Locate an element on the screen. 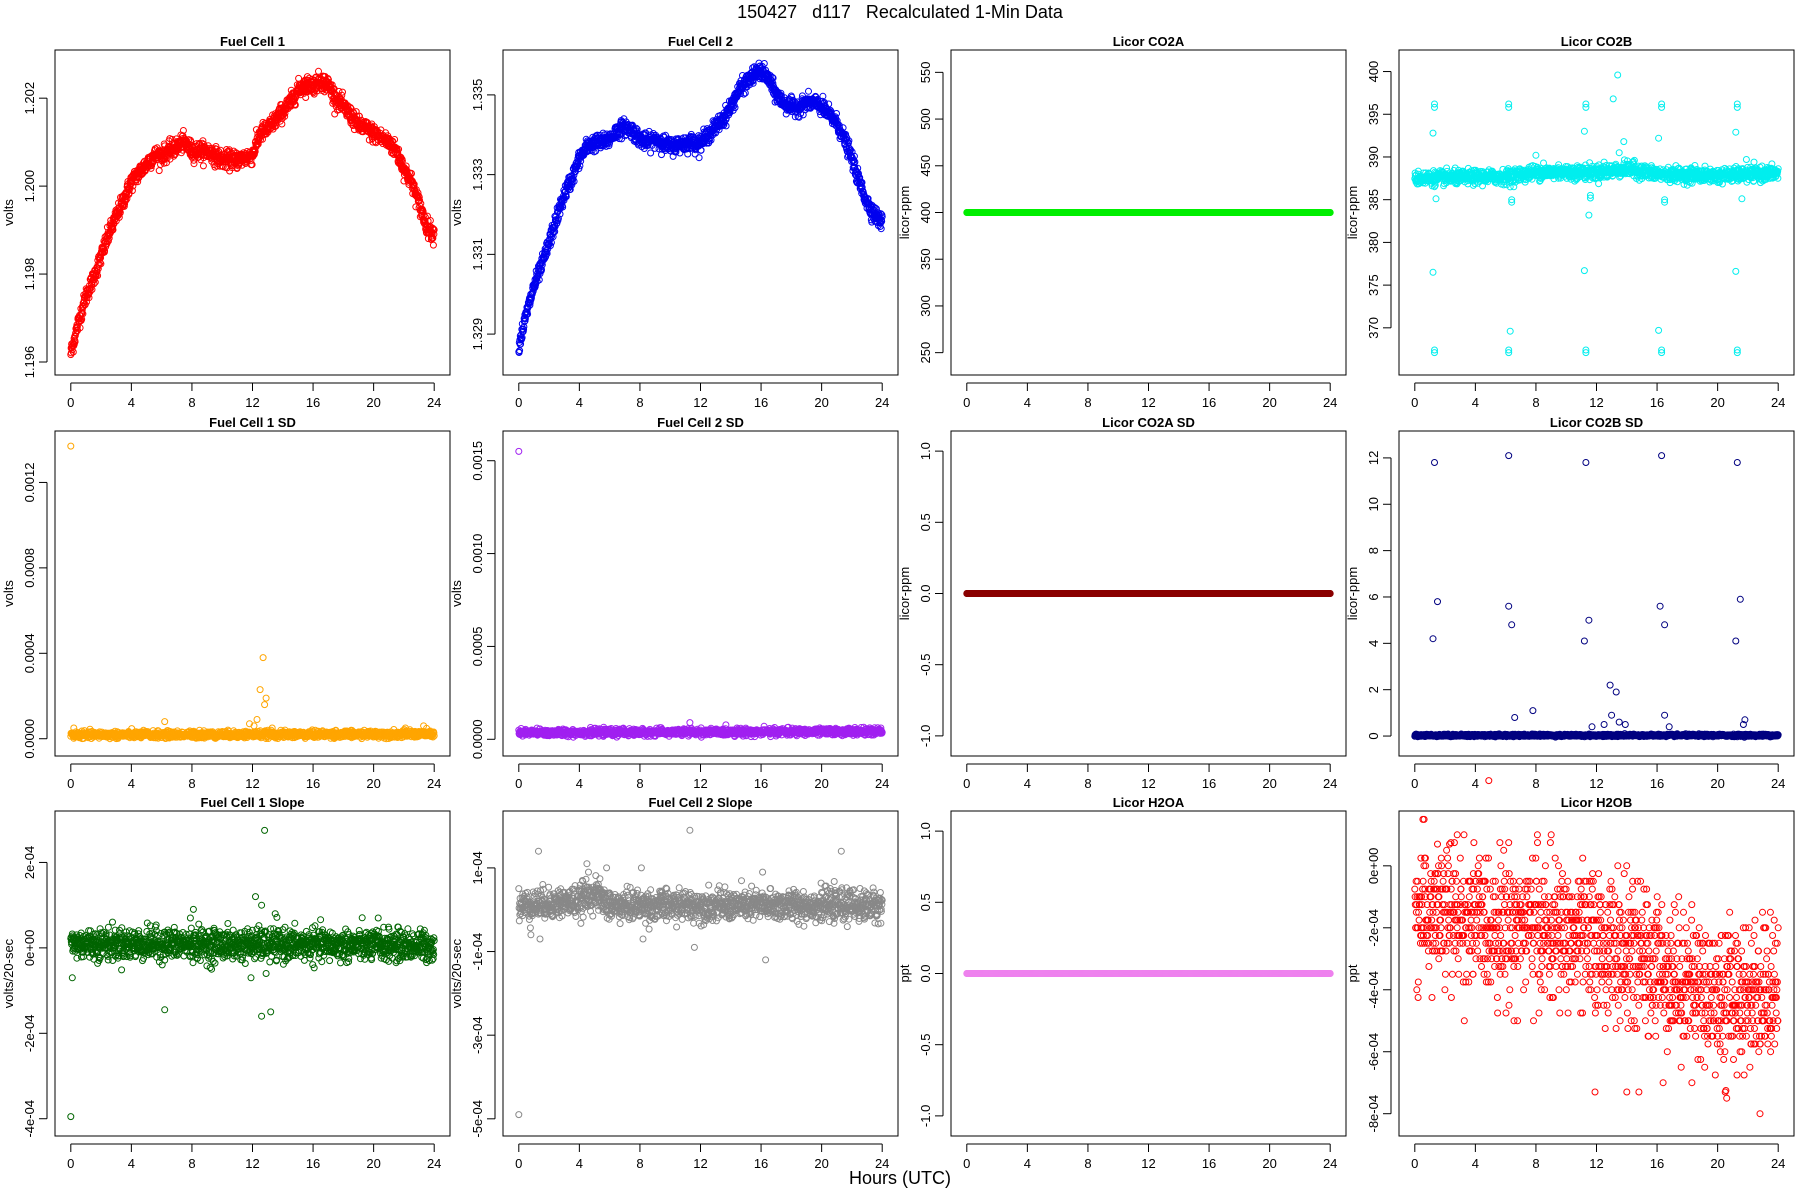 The image size is (1800, 1200). panel-title: Licor CO2A is located at coordinates (1149, 41).